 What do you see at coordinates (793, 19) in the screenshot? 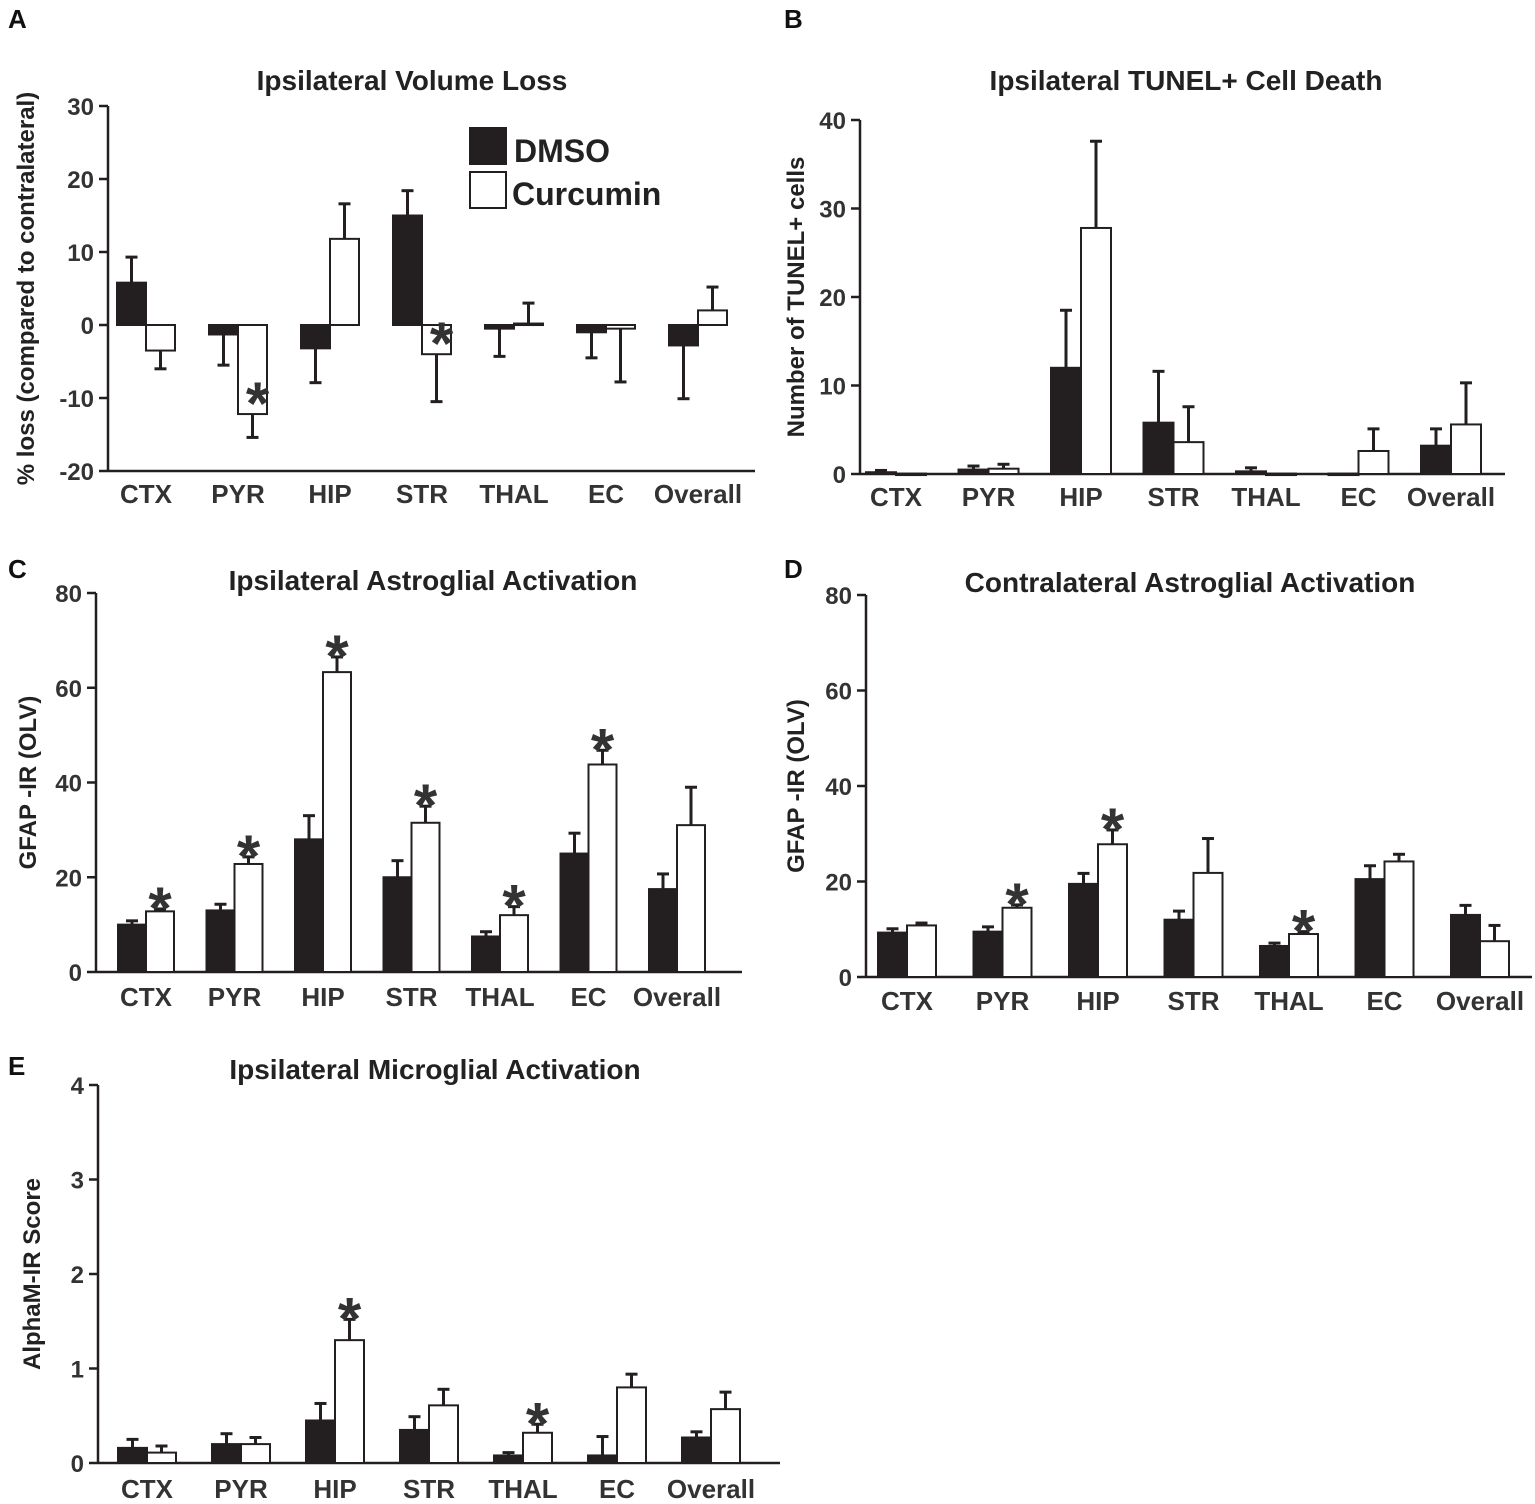
I see `panel-letter: B` at bounding box center [793, 19].